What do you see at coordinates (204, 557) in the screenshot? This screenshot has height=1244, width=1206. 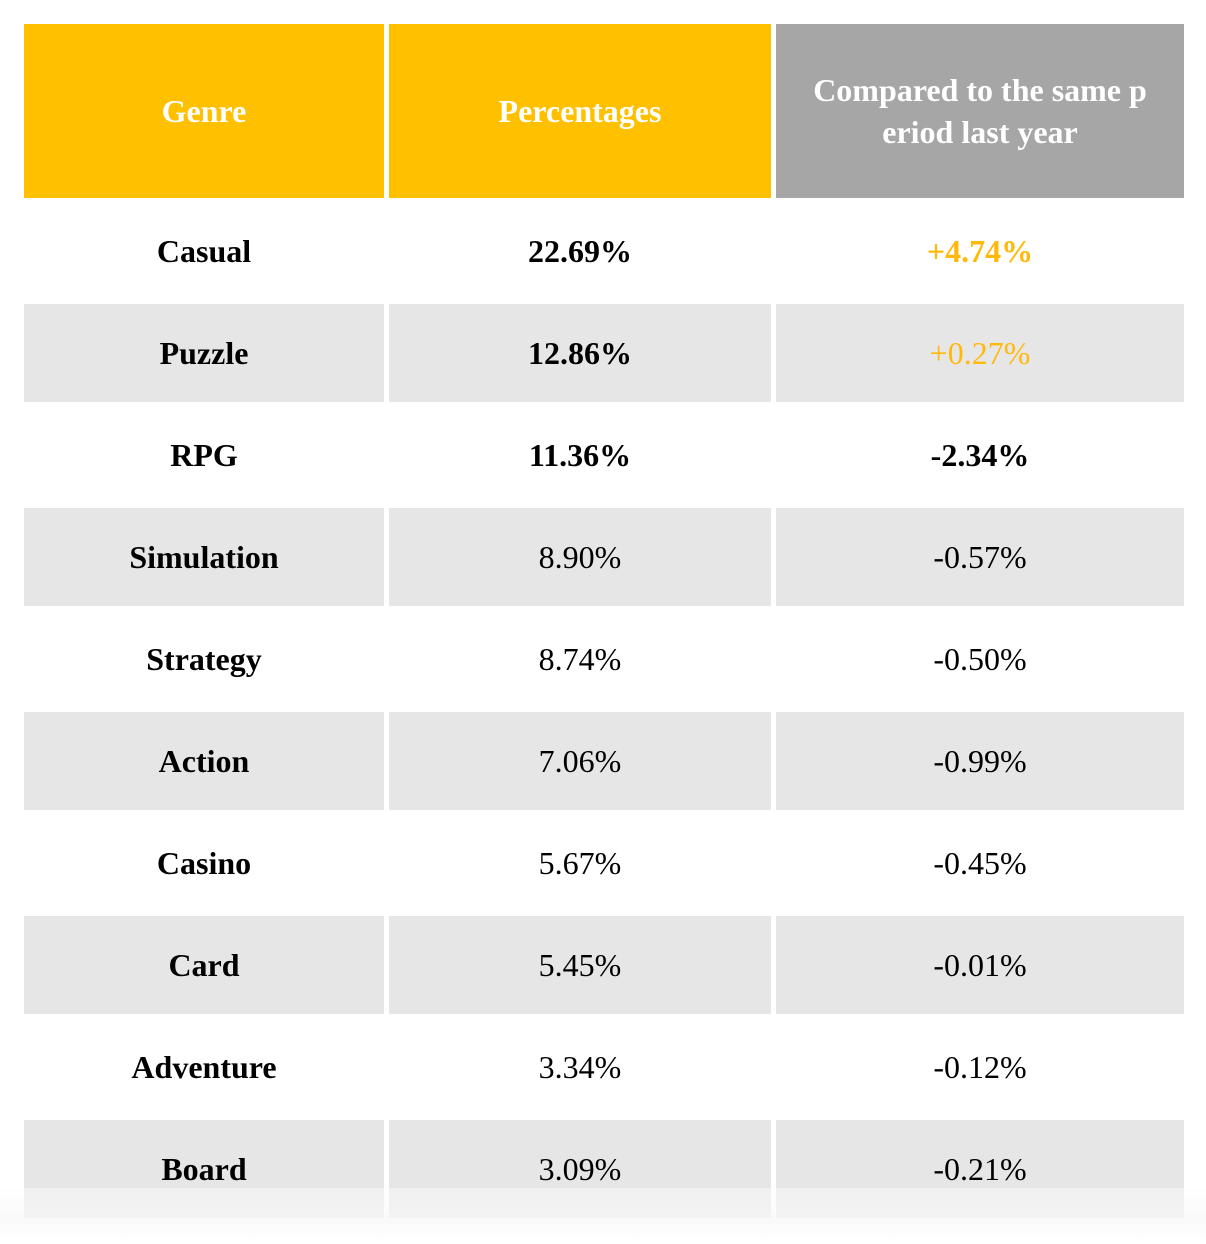 I see `genre-cell: Simulation` at bounding box center [204, 557].